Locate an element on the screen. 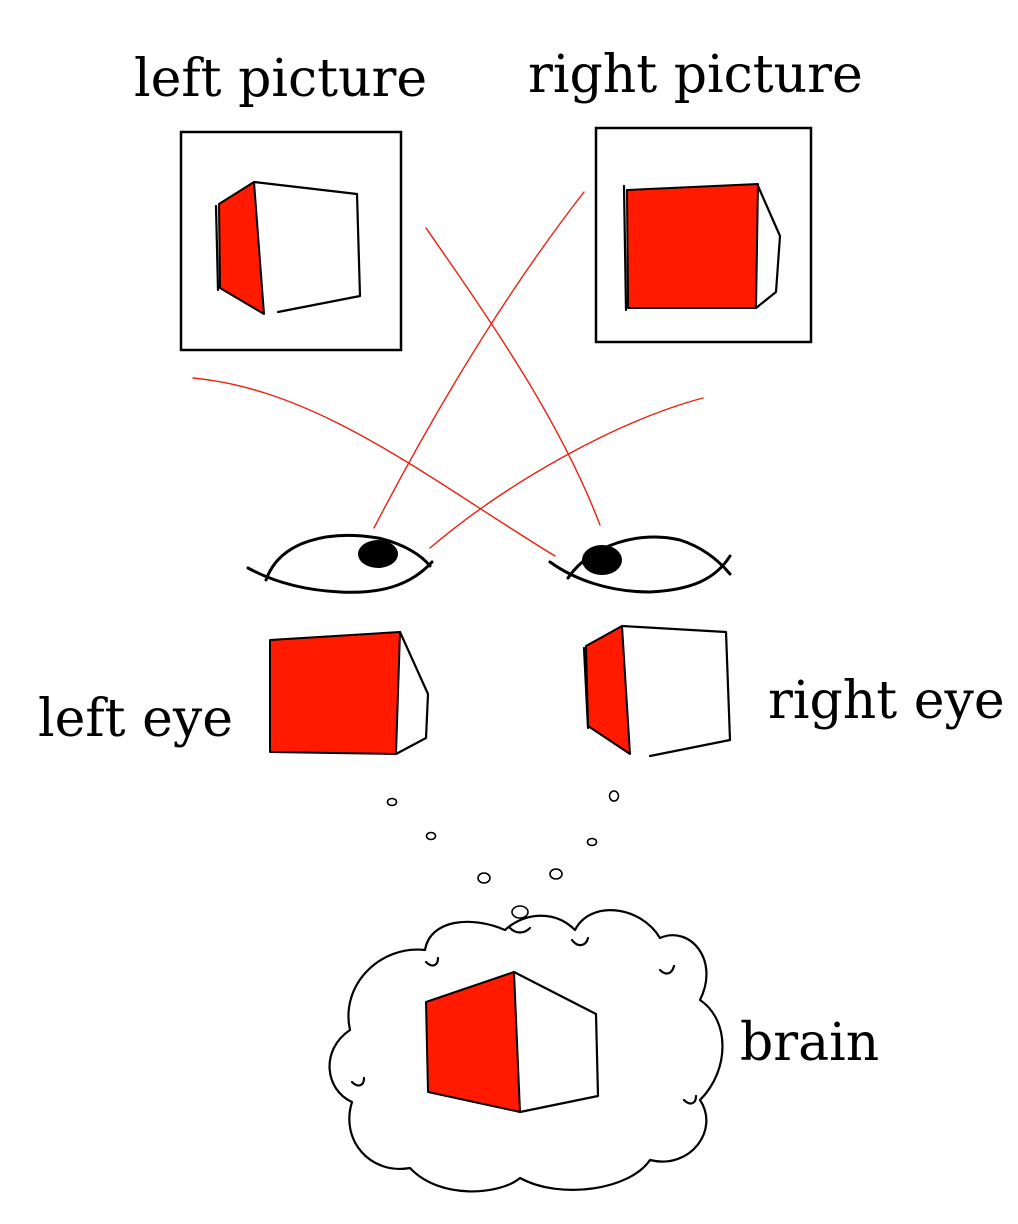 The width and height of the screenshot is (1018, 1224). ray-right-side-to-left-eye is located at coordinates (566, 473).